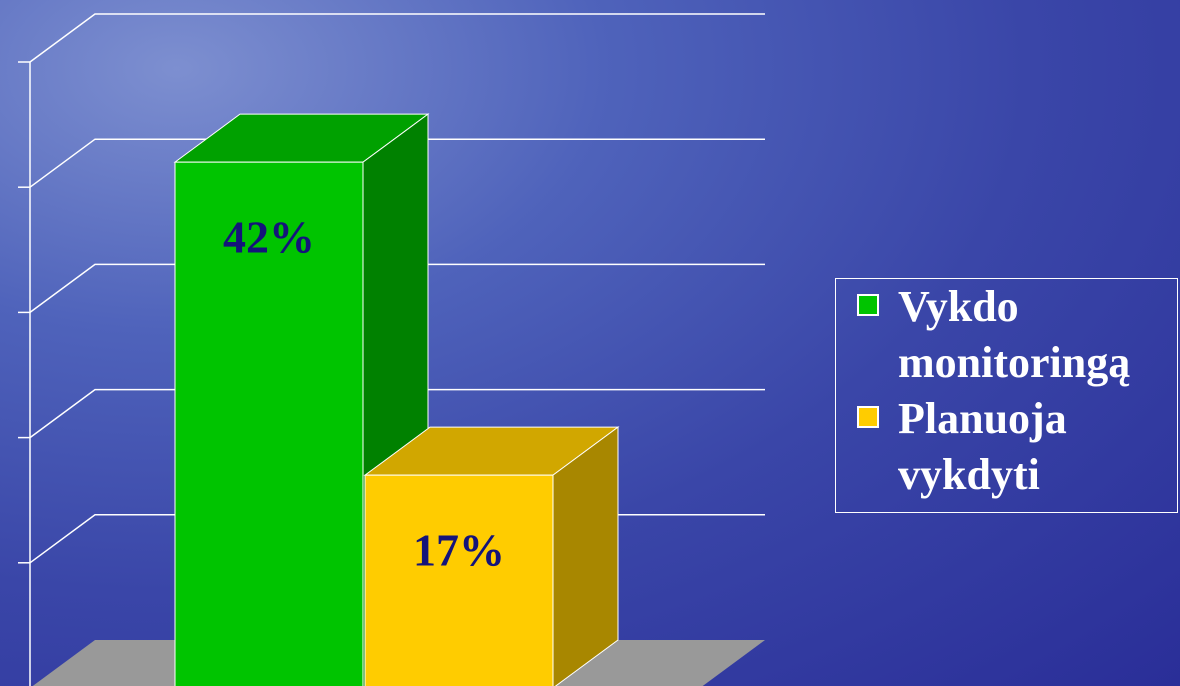 The height and width of the screenshot is (686, 1180). I want to click on legend-entry: Vykdo monitoringą, so click(1007, 335).